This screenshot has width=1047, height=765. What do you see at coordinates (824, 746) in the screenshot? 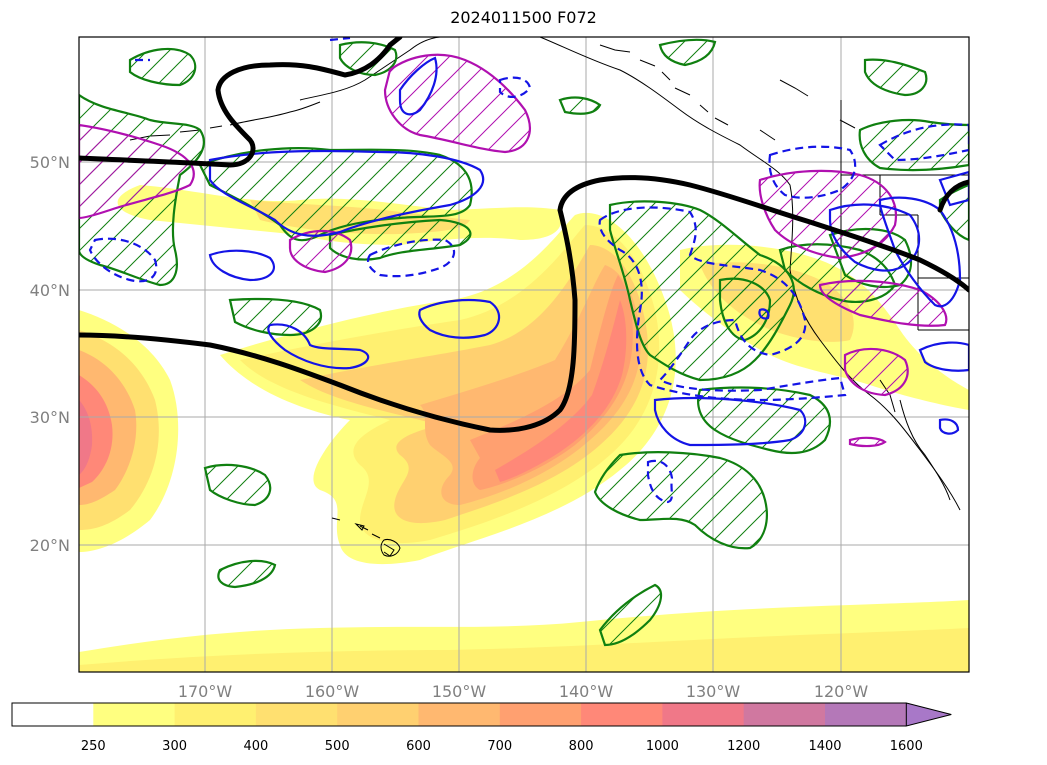
I see `colorbar-tick-label: 1400` at bounding box center [824, 746].